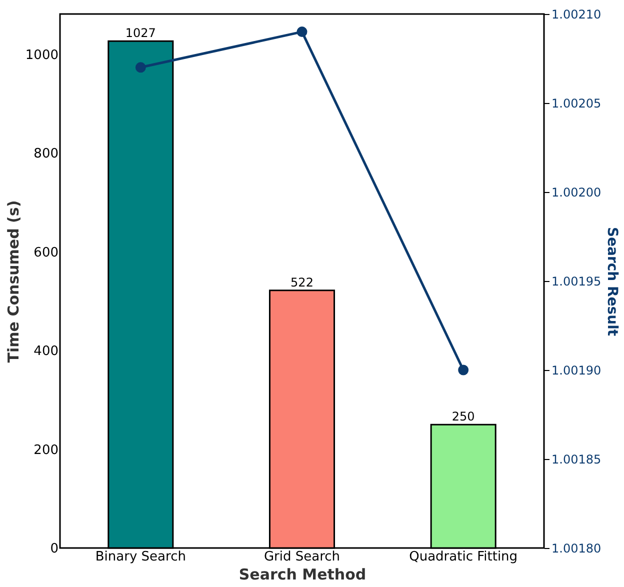  I want to click on y-tick-label: 1000, so click(41, 55).